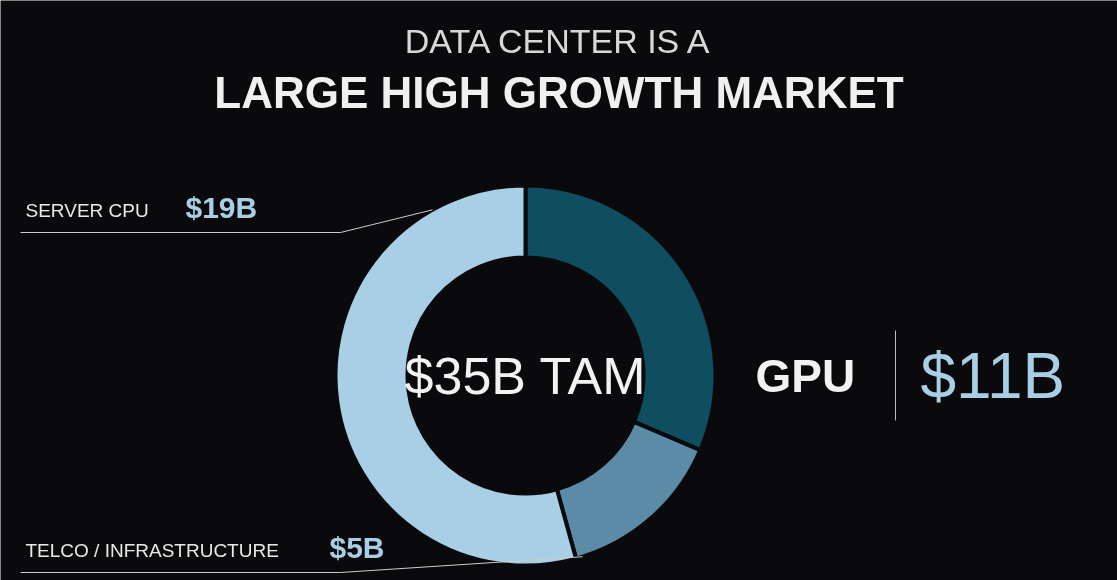  I want to click on text: $35B TAM, so click(525, 375).